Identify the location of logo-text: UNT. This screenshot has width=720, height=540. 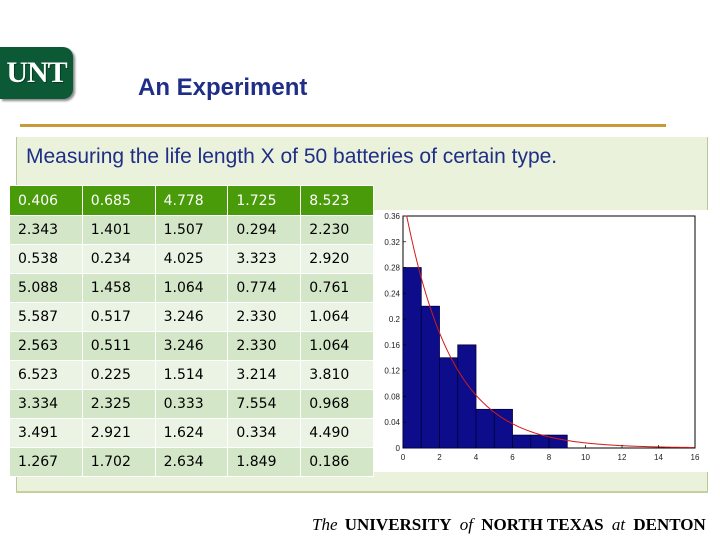
(36, 72).